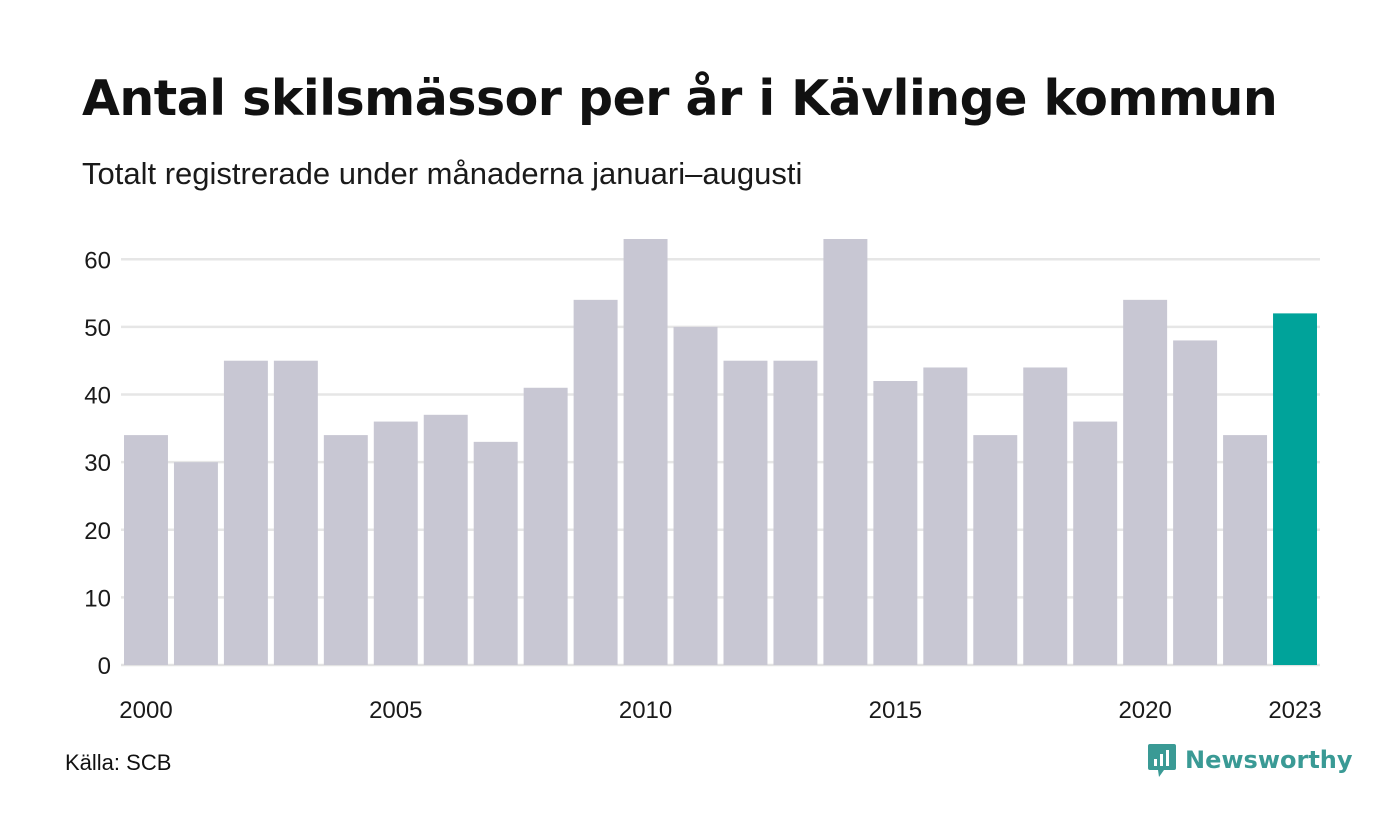 The height and width of the screenshot is (840, 1400). I want to click on y-tick-label: 10, so click(97, 598).